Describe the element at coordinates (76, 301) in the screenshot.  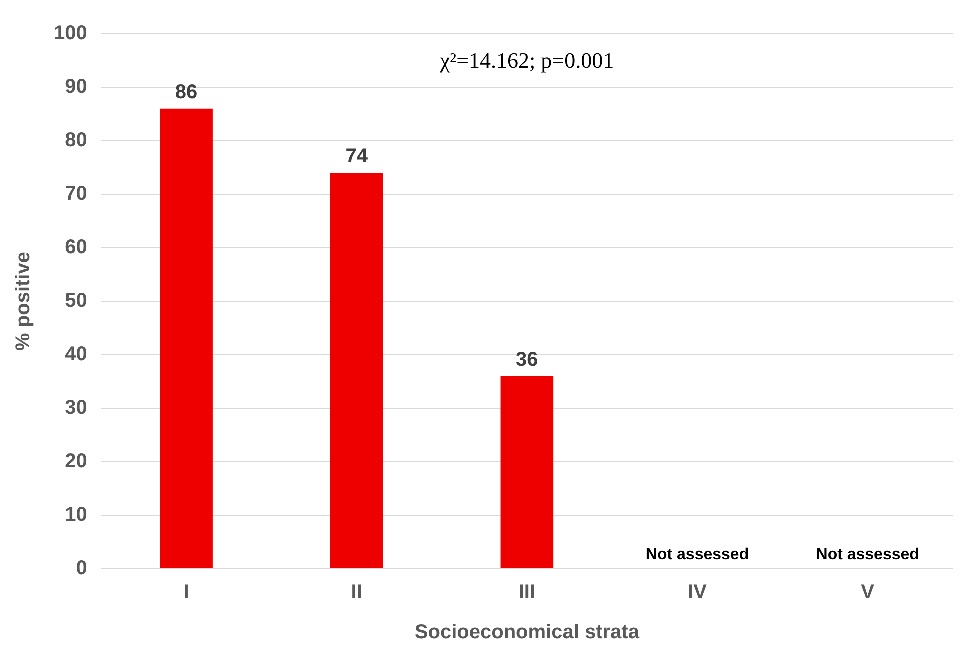
I see `y-tick-label: 50` at that location.